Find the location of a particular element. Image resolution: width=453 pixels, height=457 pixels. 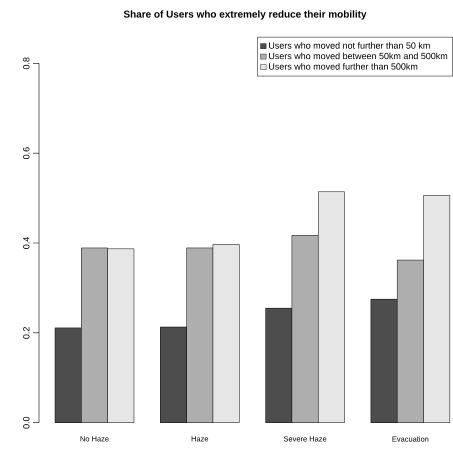

y-tick-label: 0.8 is located at coordinates (26, 63).